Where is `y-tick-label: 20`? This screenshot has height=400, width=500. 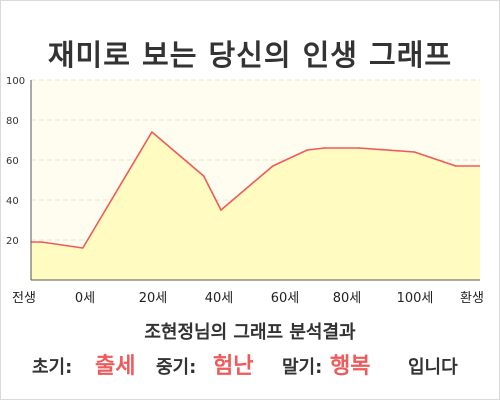
y-tick-label: 20 is located at coordinates (12, 241).